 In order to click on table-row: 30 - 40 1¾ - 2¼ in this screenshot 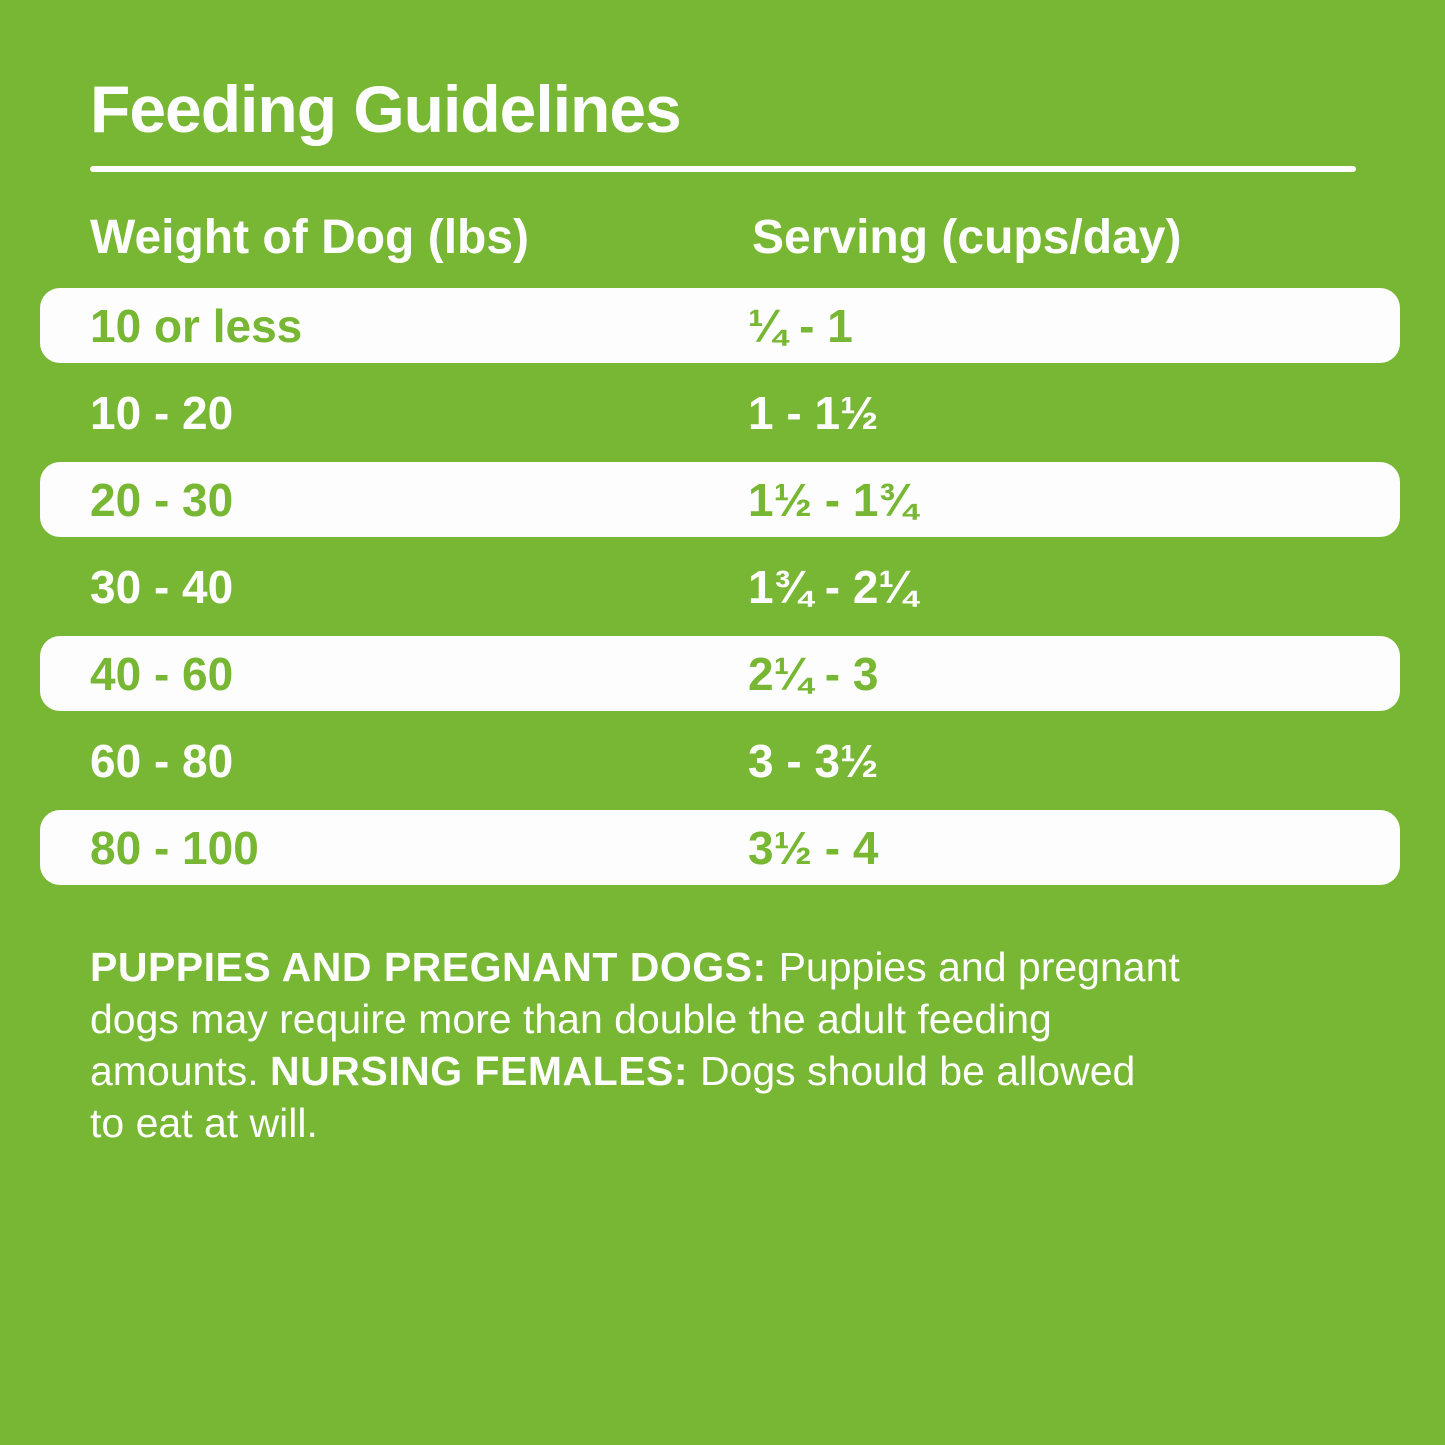, I will do `click(722, 586)`.